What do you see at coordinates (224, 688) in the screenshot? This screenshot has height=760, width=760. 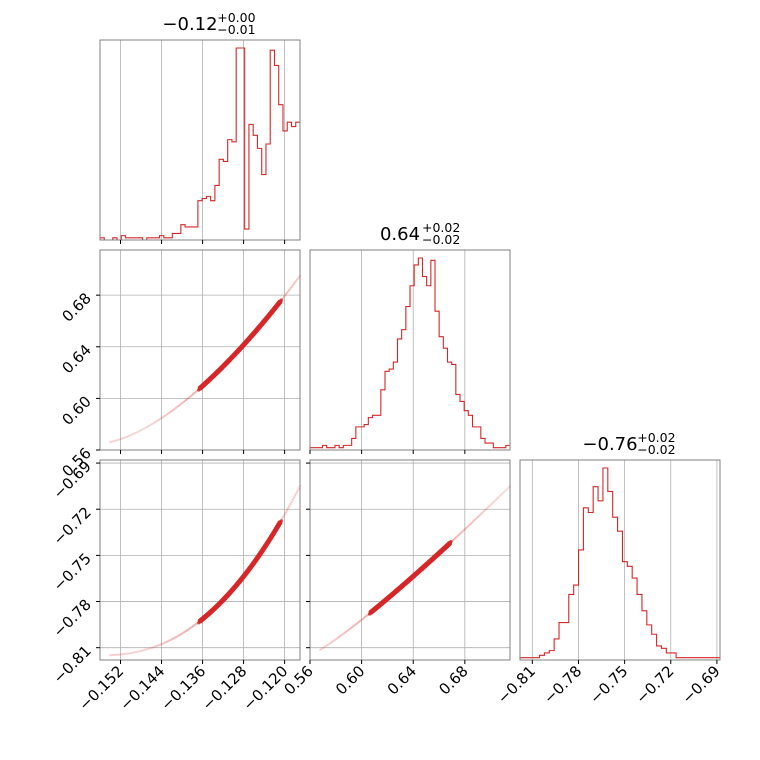 I see `x-tick-label: −0.128` at bounding box center [224, 688].